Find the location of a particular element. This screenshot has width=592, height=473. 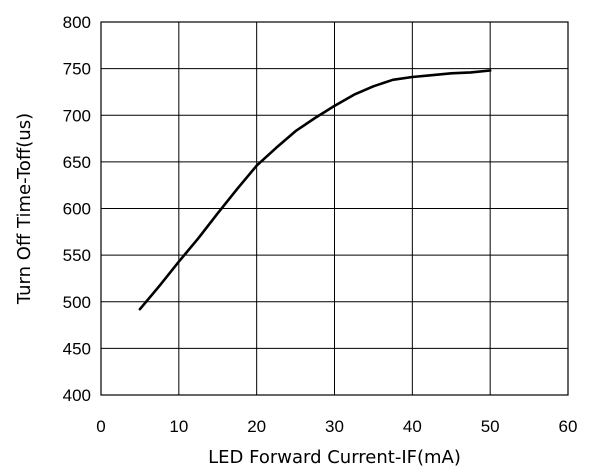

x-tick-label: 40 is located at coordinates (412, 426).